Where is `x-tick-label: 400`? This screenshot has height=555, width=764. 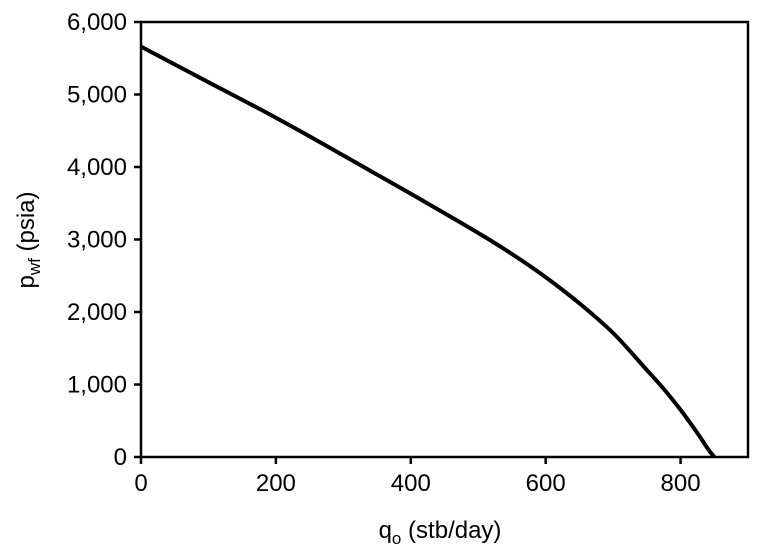
x-tick-label: 400 is located at coordinates (411, 483).